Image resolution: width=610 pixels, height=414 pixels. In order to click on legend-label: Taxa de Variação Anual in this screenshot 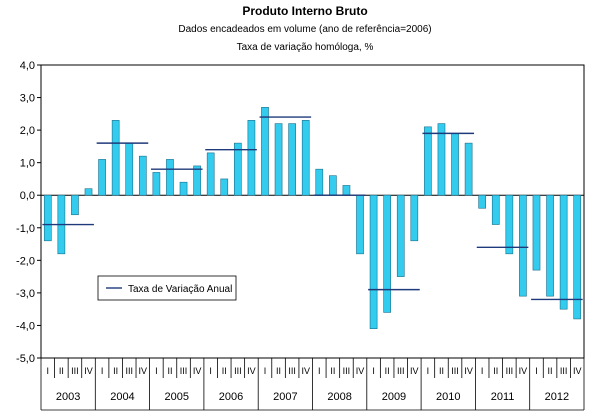, I will do `click(180, 289)`.